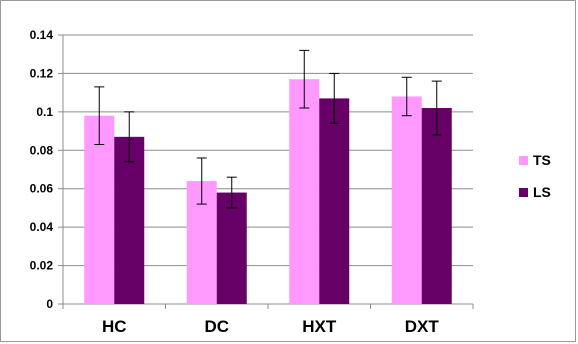  What do you see at coordinates (231, 248) in the screenshot?
I see `bar-ls-dc` at bounding box center [231, 248].